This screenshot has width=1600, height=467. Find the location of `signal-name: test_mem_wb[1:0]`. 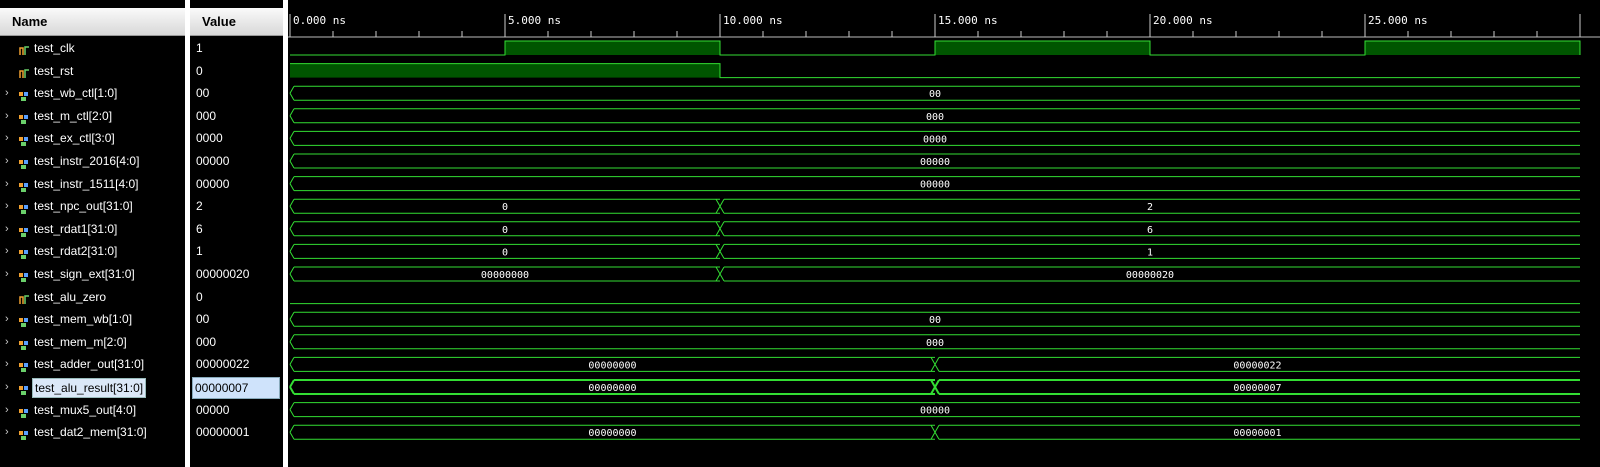

signal-name: test_mem_wb[1:0] is located at coordinates (83, 319).